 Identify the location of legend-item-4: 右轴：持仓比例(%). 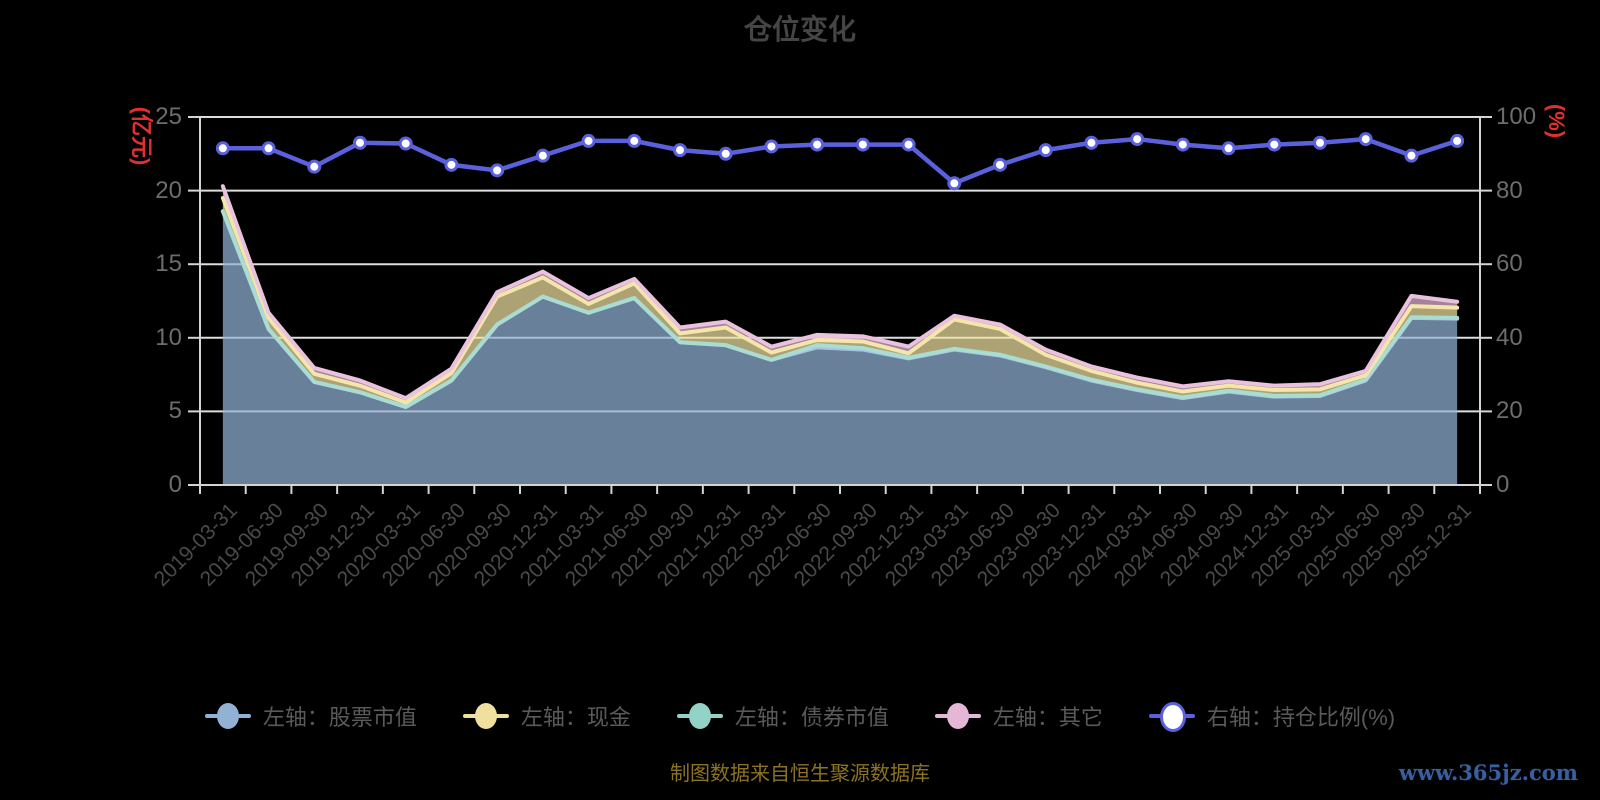
(1272, 716).